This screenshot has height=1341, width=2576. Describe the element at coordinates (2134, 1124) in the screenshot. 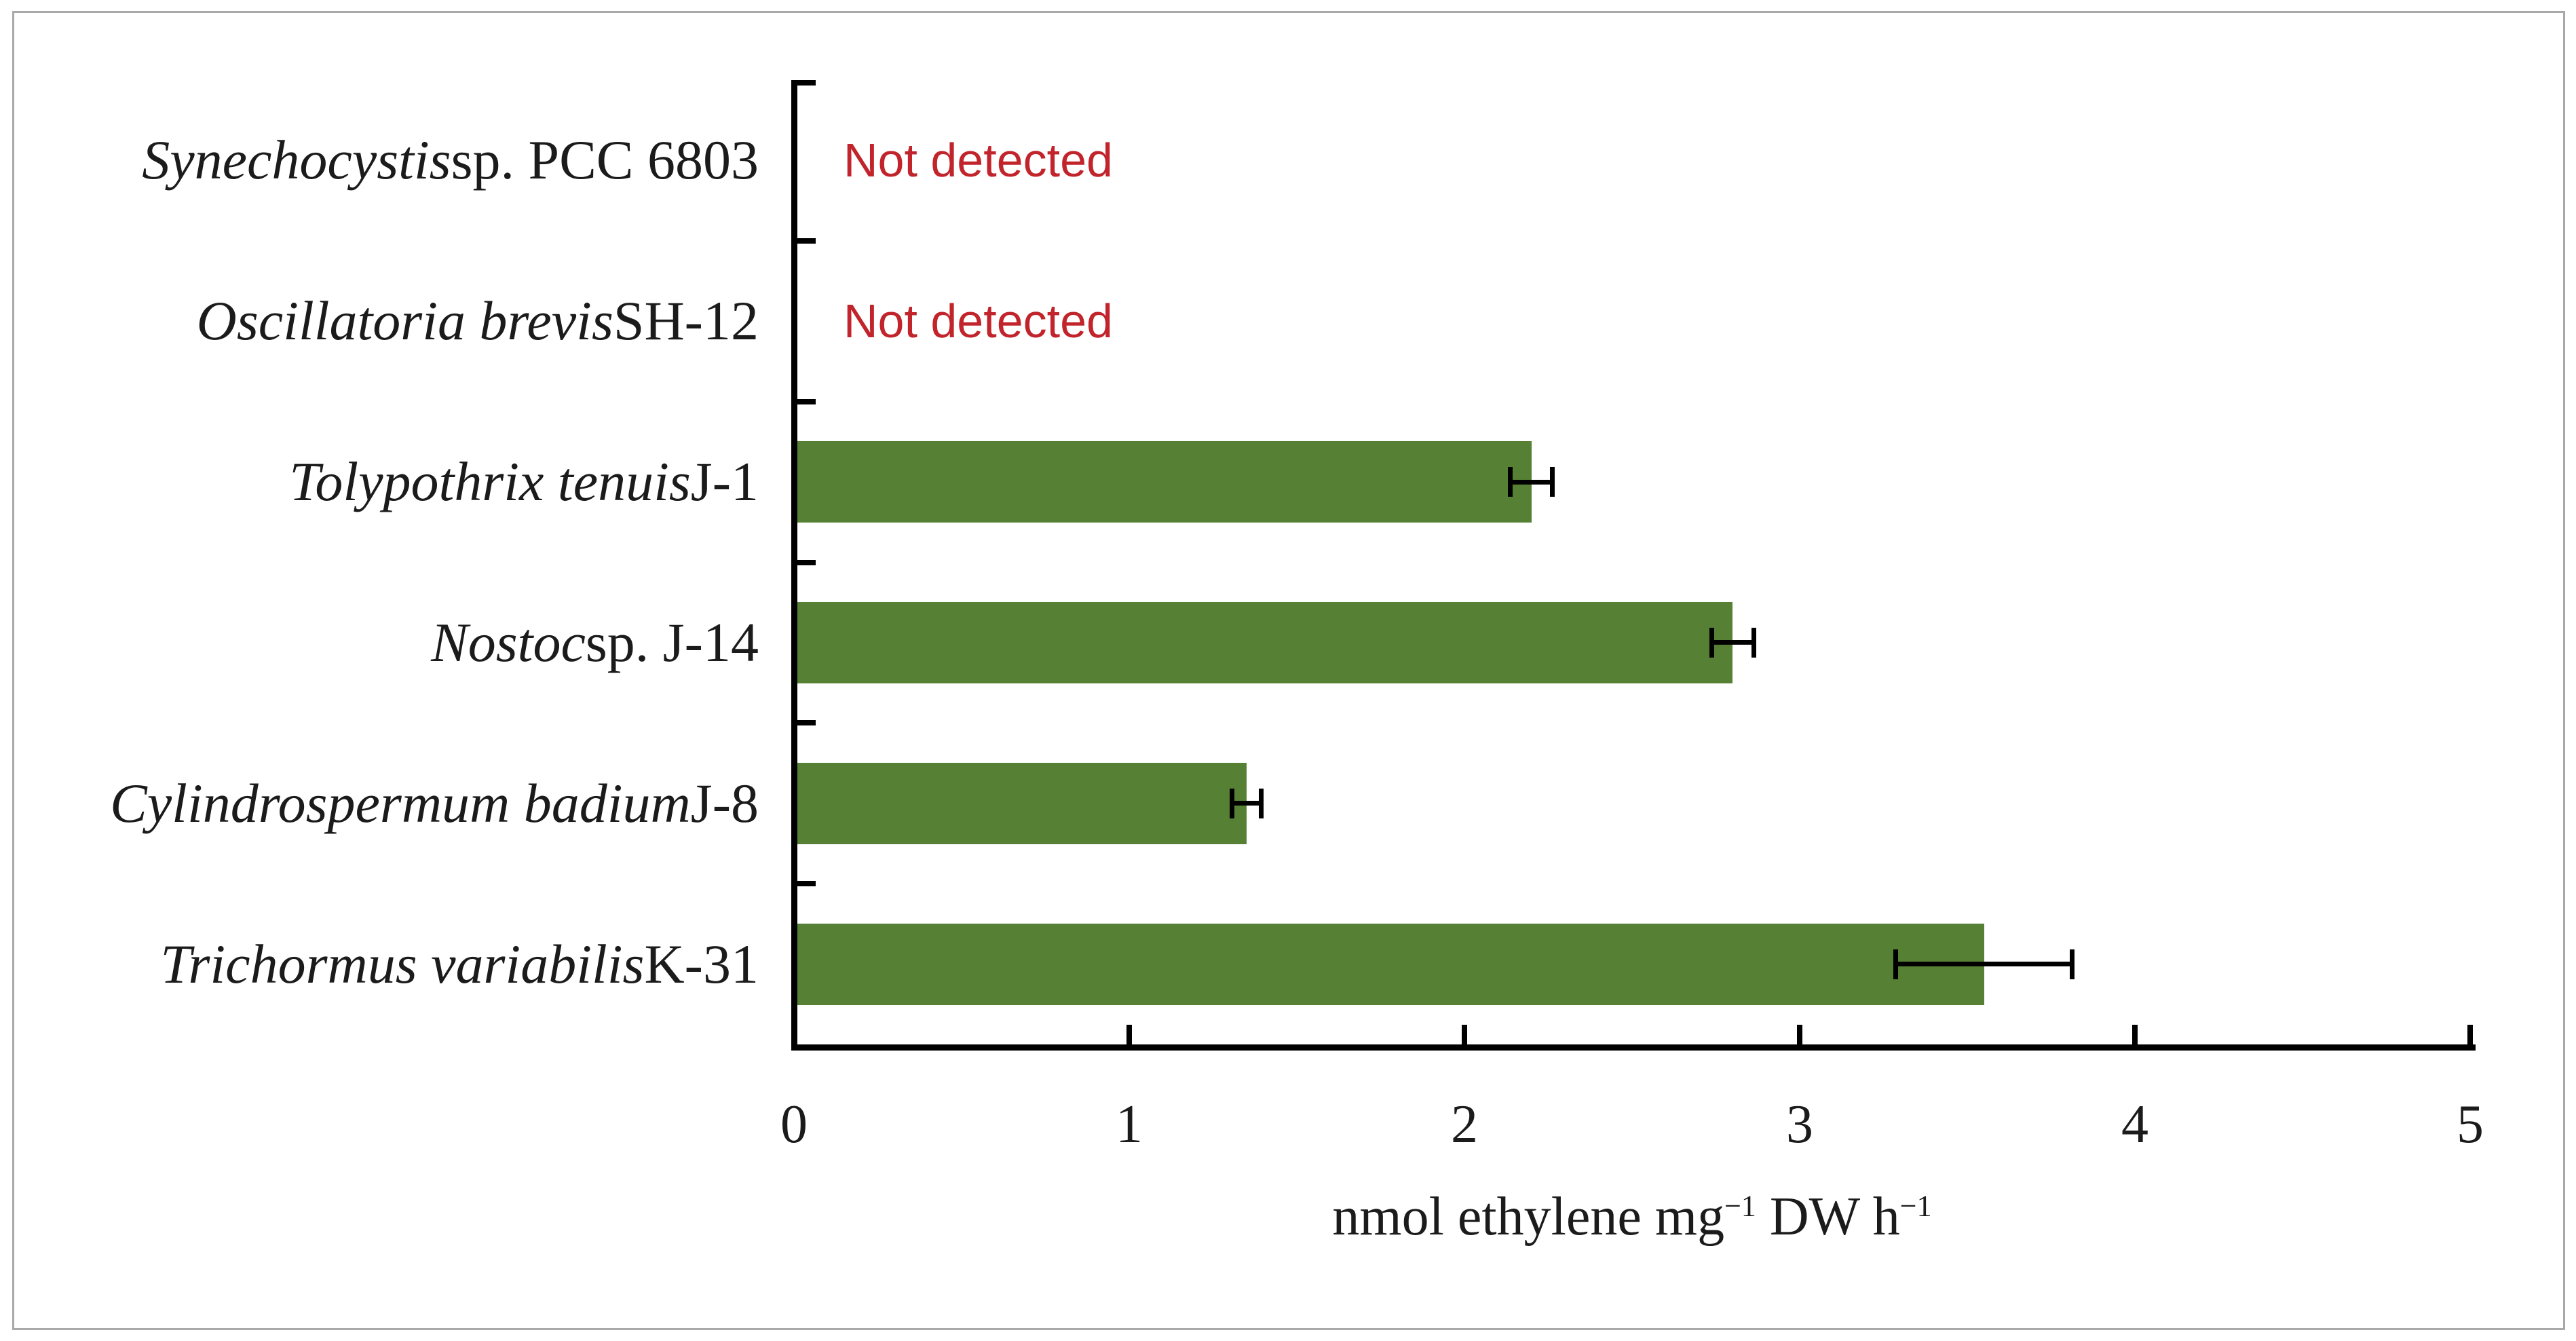

I see `x-tick-label: 4` at that location.